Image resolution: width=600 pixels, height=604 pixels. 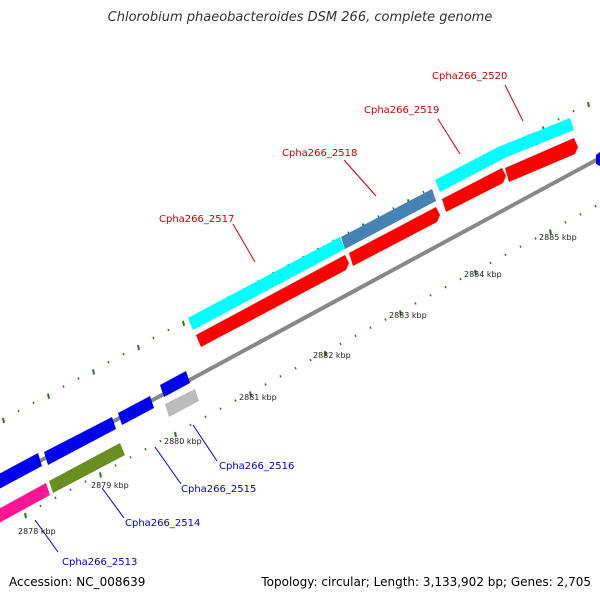 What do you see at coordinates (401, 110) in the screenshot?
I see `gene-label-cpha266-2519: Cpha266_2519` at bounding box center [401, 110].